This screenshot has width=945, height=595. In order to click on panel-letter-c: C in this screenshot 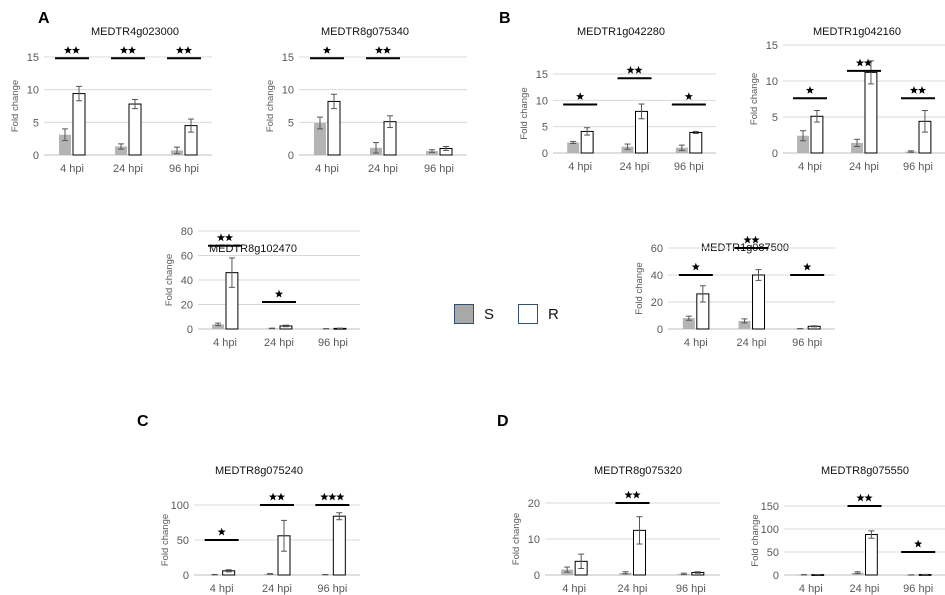, I will do `click(143, 421)`.